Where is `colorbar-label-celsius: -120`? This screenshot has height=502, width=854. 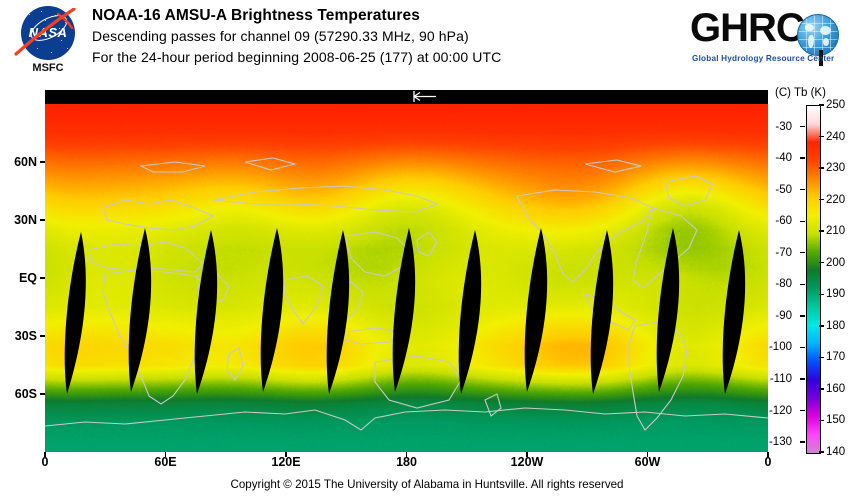
colorbar-label-celsius: -120 is located at coordinates (780, 410).